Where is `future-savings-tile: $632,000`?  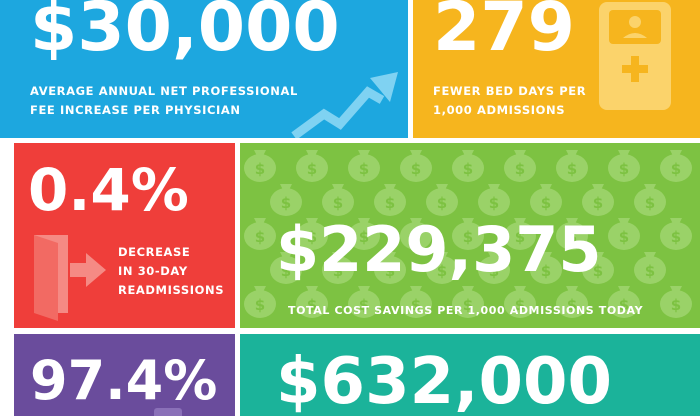 future-savings-tile: $632,000 is located at coordinates (470, 375).